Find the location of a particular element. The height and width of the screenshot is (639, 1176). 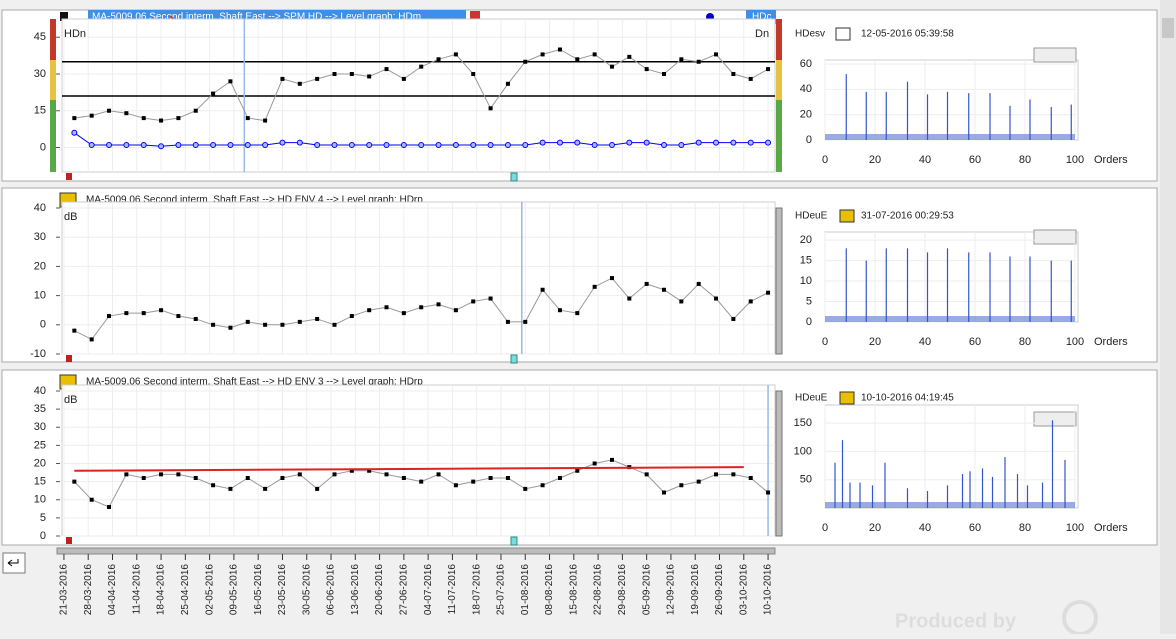

x-tick-label: 05-09-2016 is located at coordinates (646, 590).